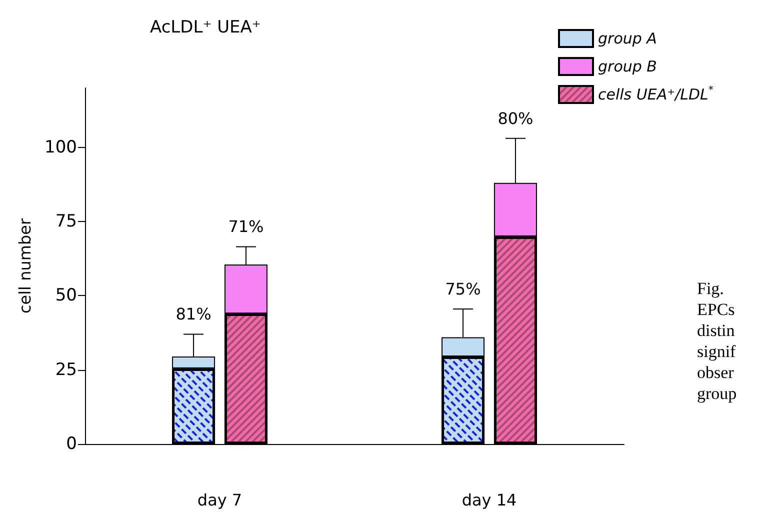 Image resolution: width=774 pixels, height=517 pixels. I want to click on legend-label: cells UEA⁺/LDL*, so click(656, 94).